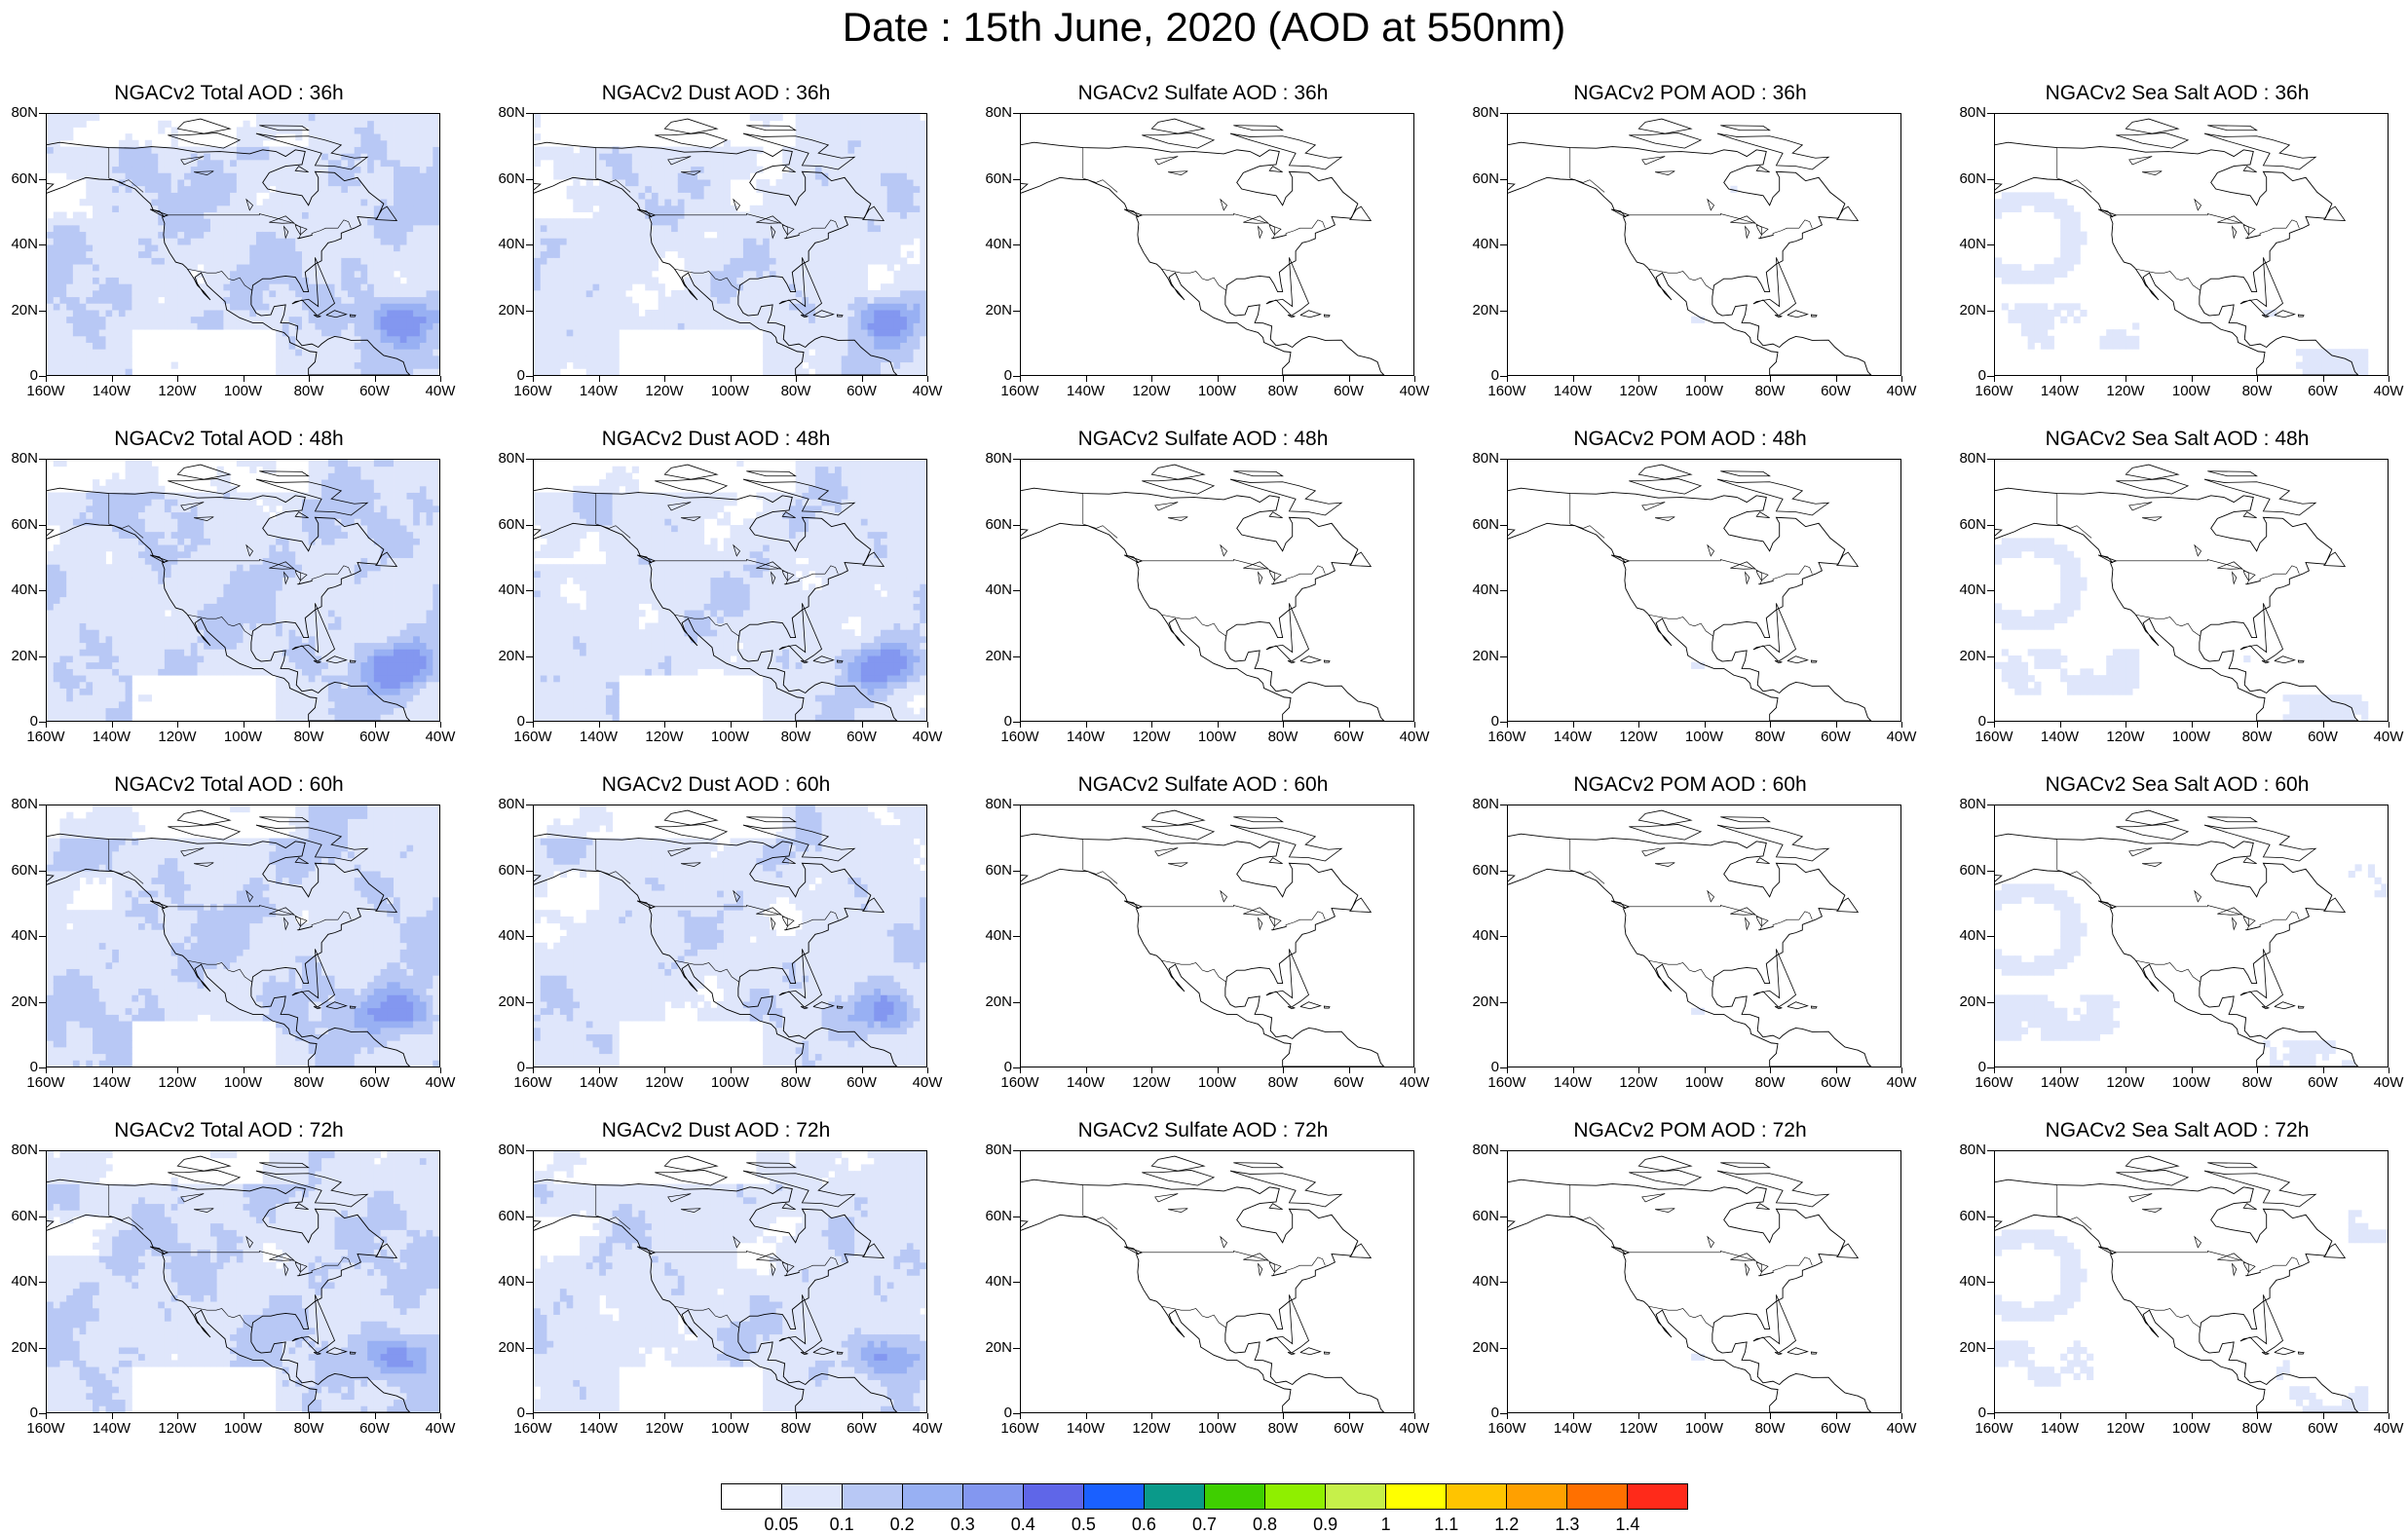 This screenshot has width=2408, height=1535. What do you see at coordinates (990, 375) in the screenshot?
I see `lat-tick-label: 0` at bounding box center [990, 375].